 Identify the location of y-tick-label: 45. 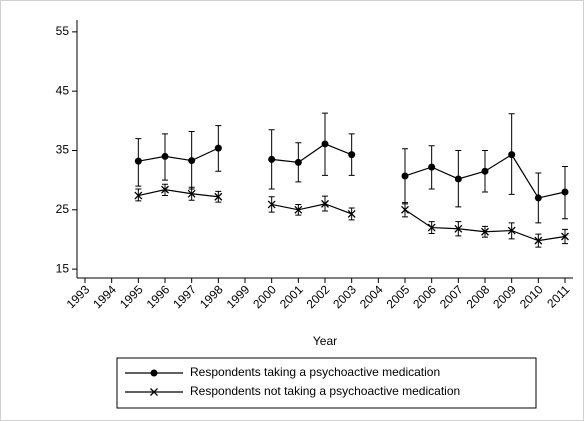
(63, 90).